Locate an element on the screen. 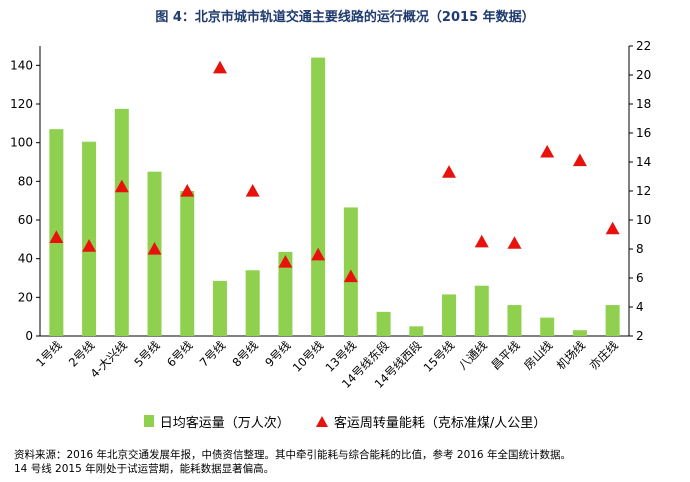  right-tick-label: 8 is located at coordinates (640, 249).